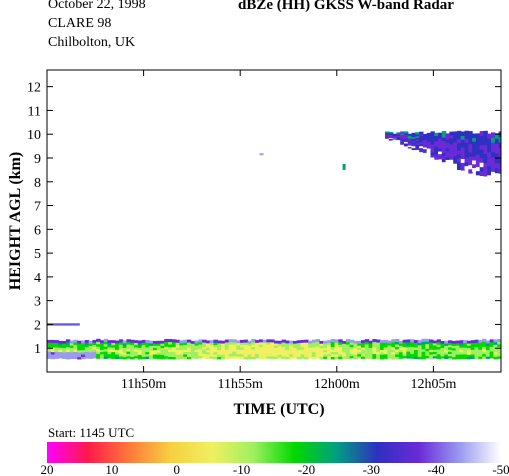 Image resolution: width=509 pixels, height=476 pixels. Describe the element at coordinates (37, 278) in the screenshot. I see `y-tick-label: 4` at that location.